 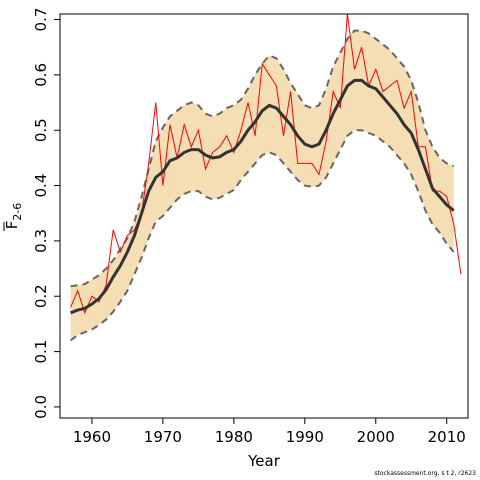 I want to click on y-tick-label-0.3: 0.3, so click(x=41, y=241).